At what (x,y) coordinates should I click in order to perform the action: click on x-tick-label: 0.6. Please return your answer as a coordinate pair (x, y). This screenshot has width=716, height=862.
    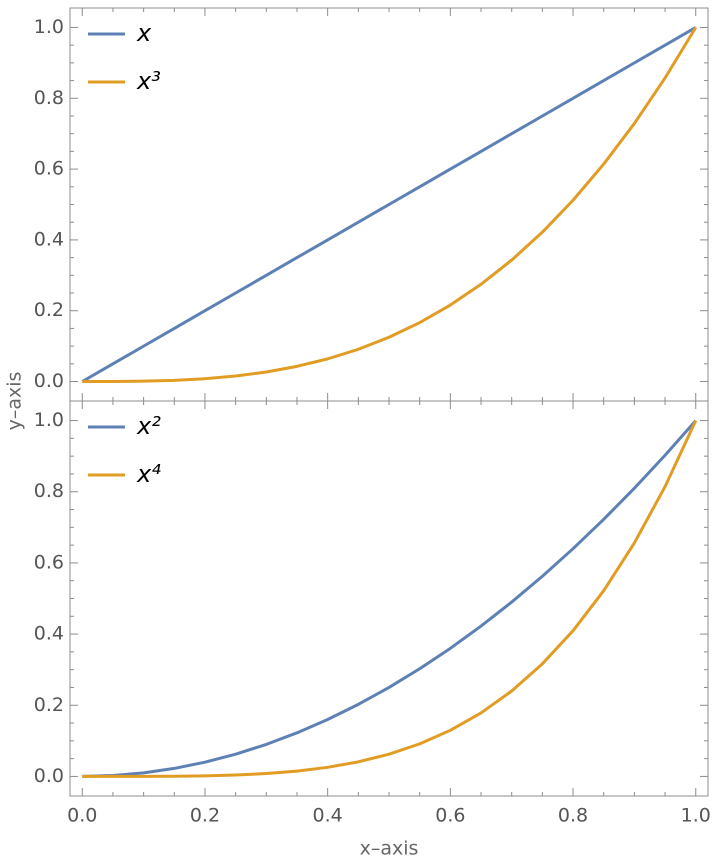
    Looking at the image, I should click on (450, 816).